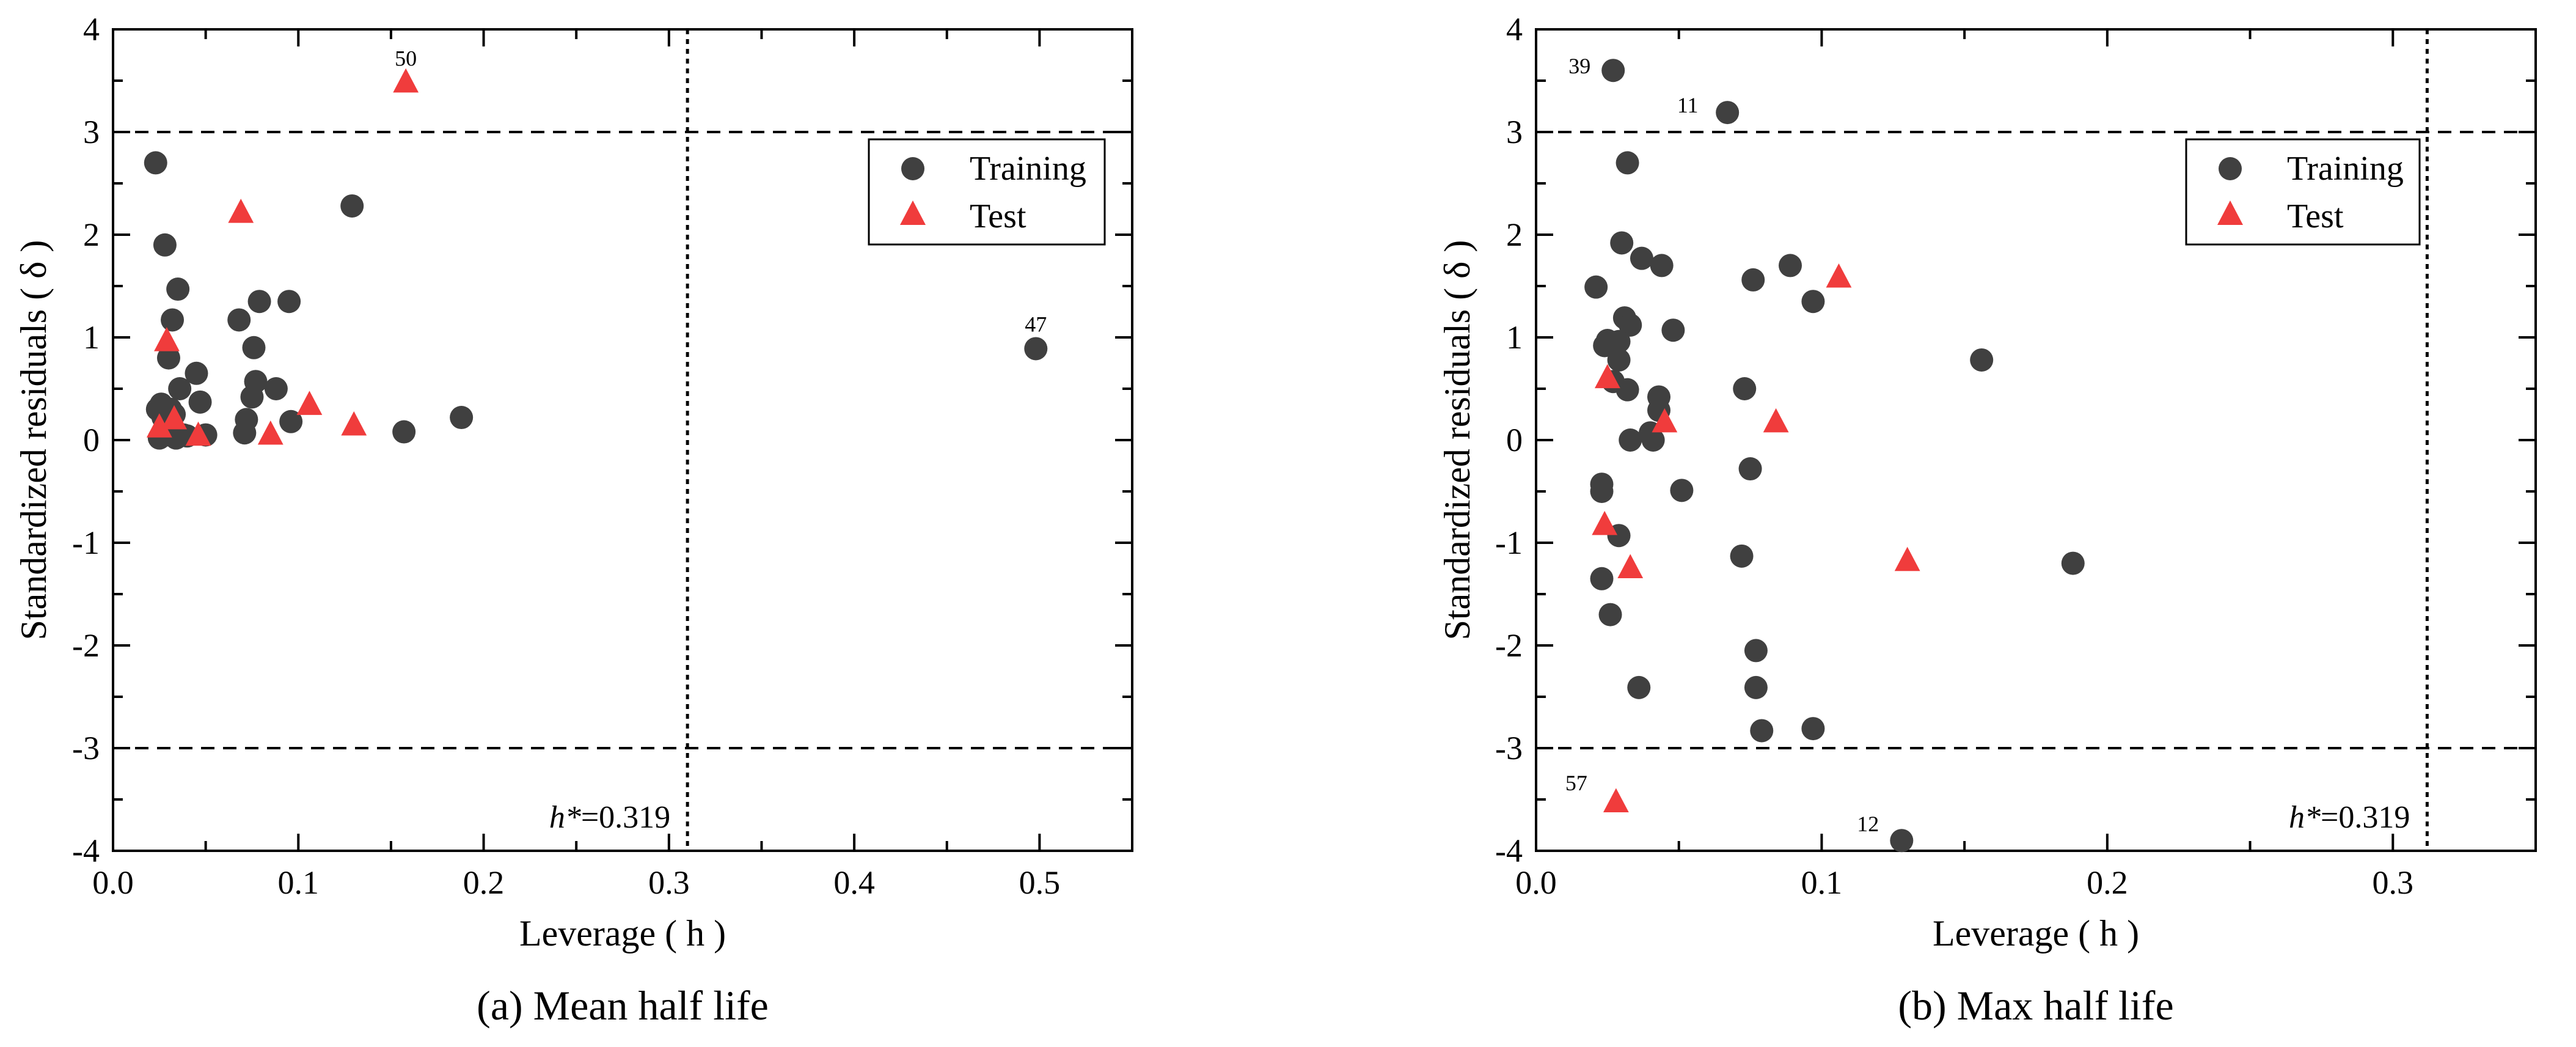 The image size is (2576, 1047). I want to click on point-annotation: 50, so click(406, 58).